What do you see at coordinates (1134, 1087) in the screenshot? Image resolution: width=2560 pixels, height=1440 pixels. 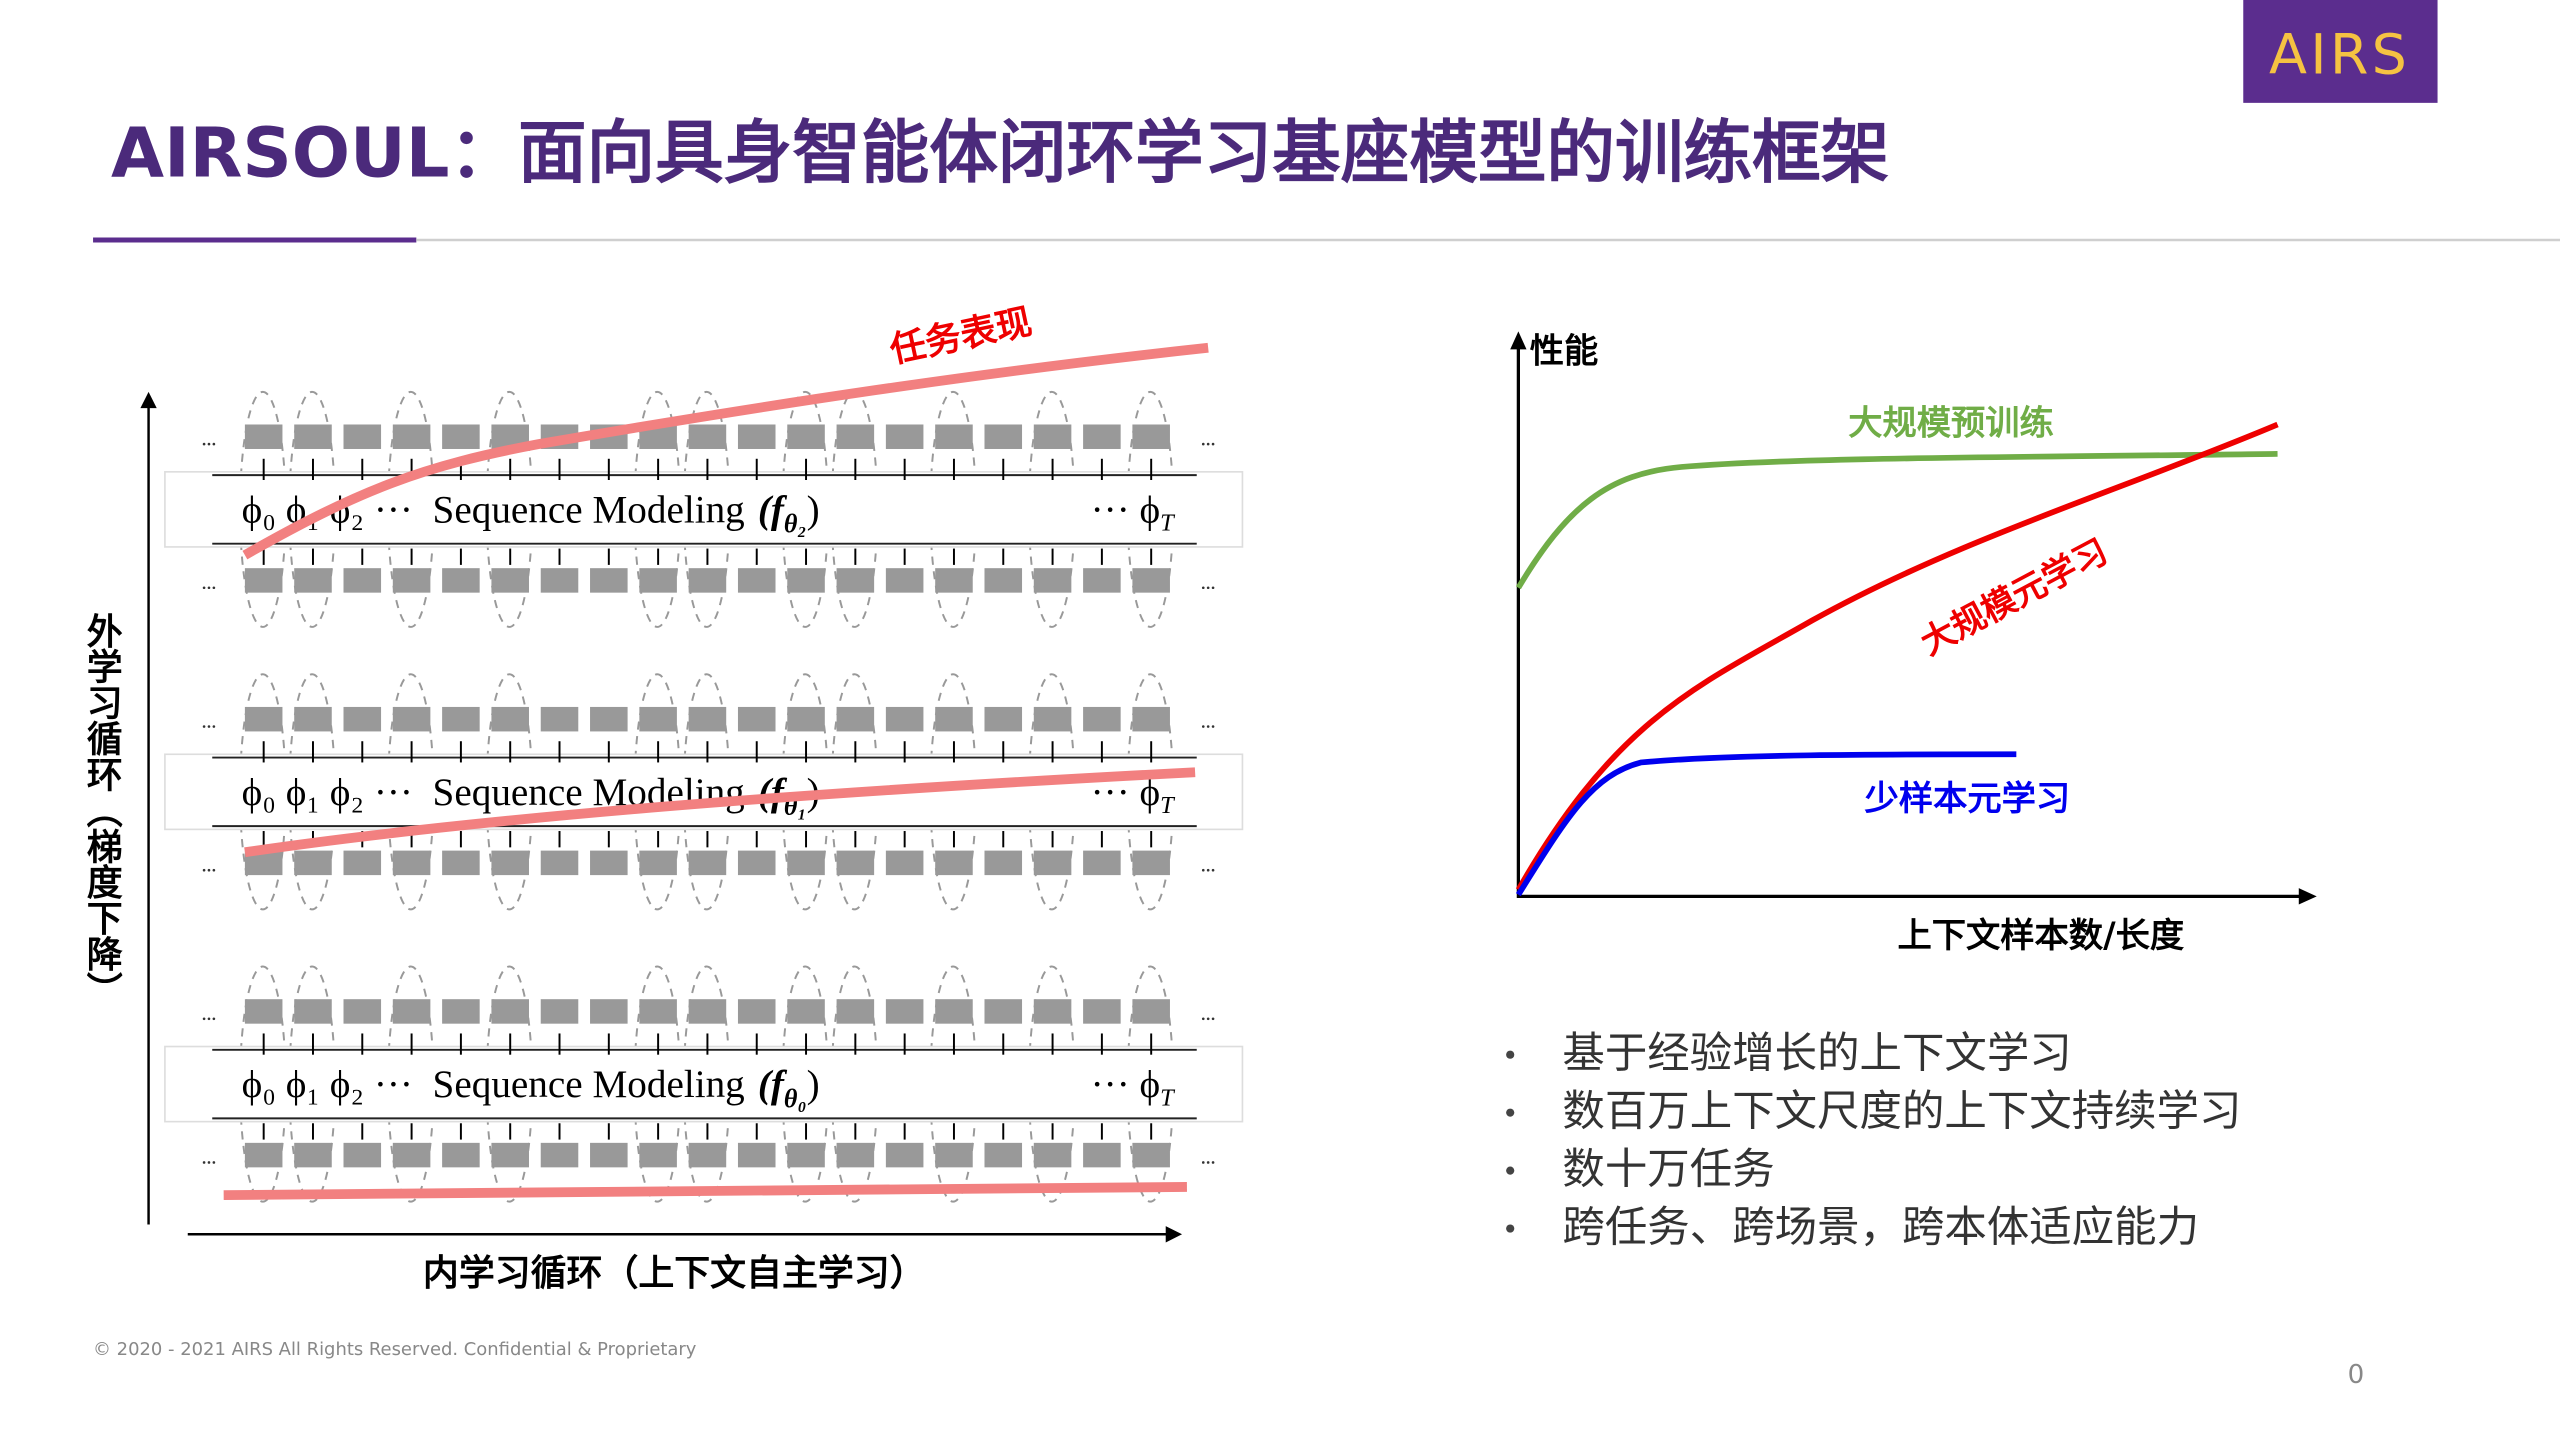 I see `sequence-end: ··· ϕT` at bounding box center [1134, 1087].